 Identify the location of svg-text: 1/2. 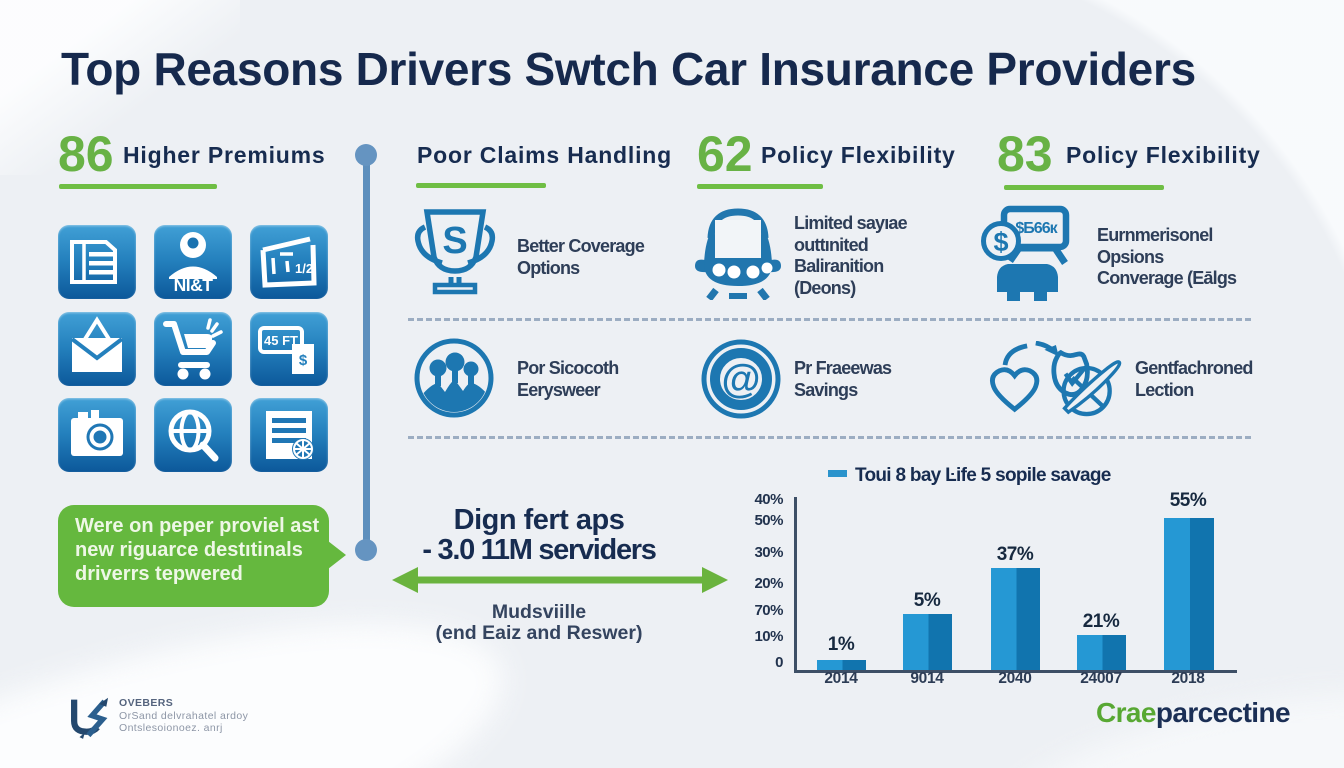
(304, 268).